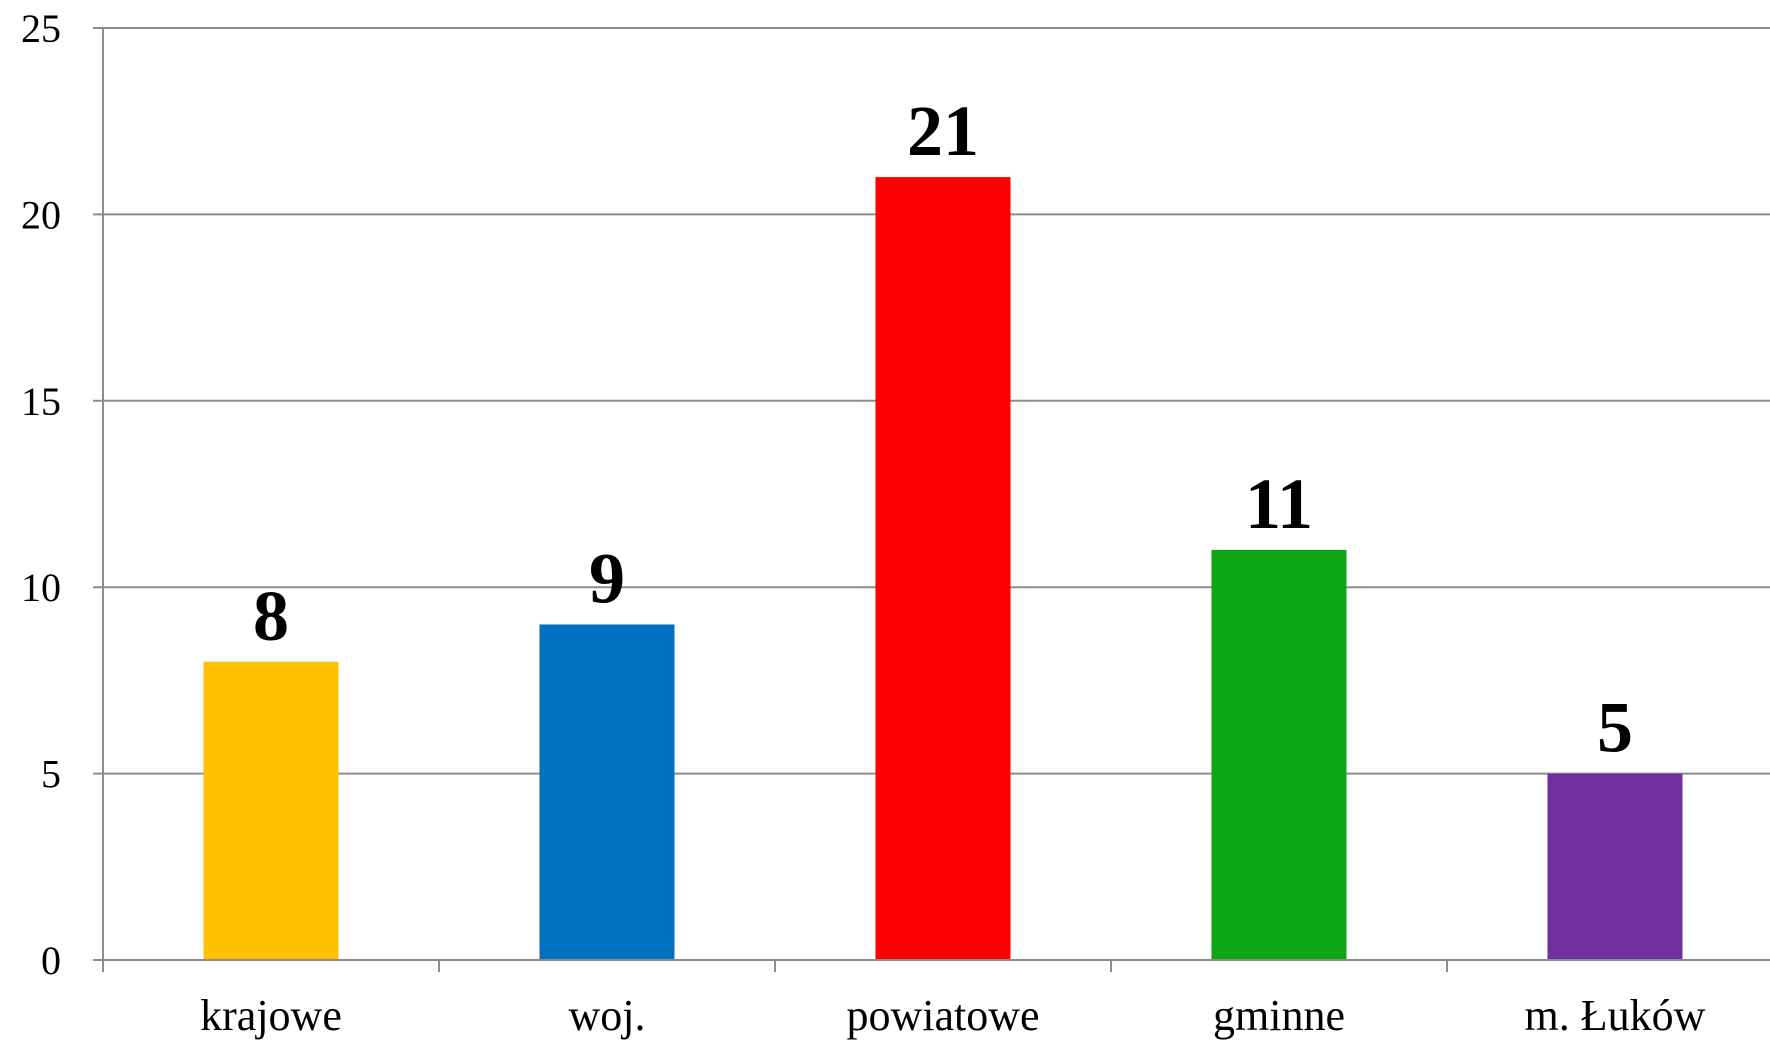 This screenshot has height=1043, width=1770. What do you see at coordinates (51, 774) in the screenshot?
I see `y-tick-label: 5` at bounding box center [51, 774].